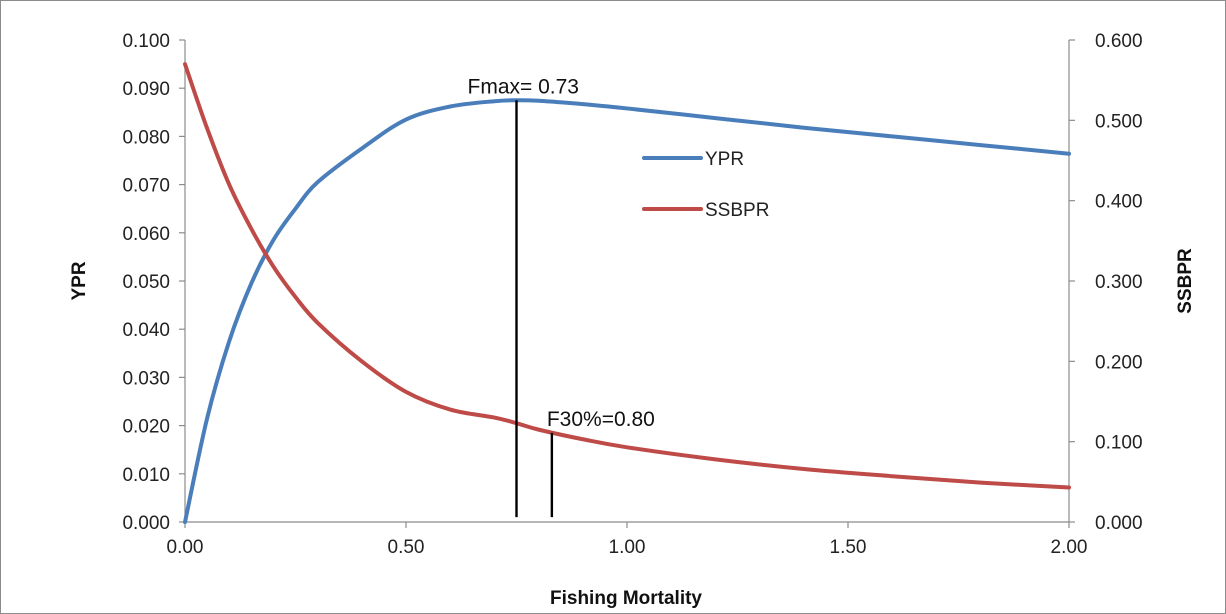 The width and height of the screenshot is (1226, 614). What do you see at coordinates (848, 547) in the screenshot?
I see `x-tick-label: 1.50` at bounding box center [848, 547].